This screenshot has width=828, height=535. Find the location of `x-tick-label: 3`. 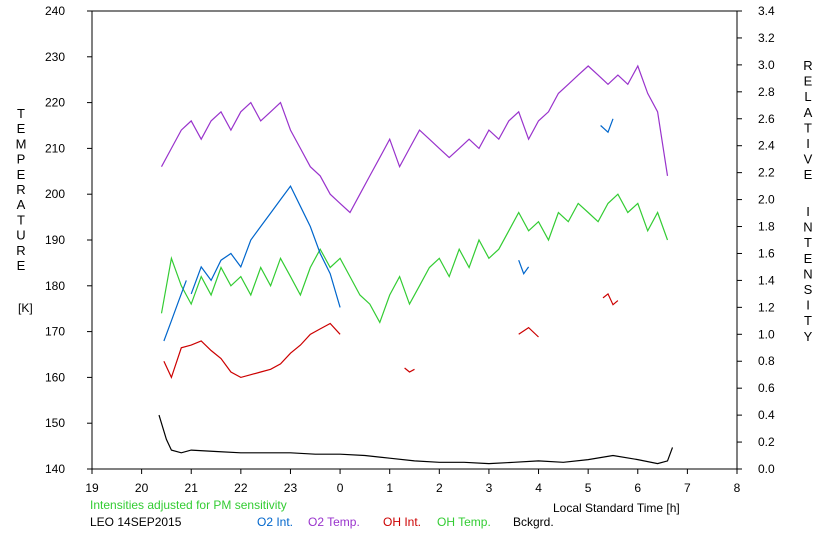

x-tick-label: 3 is located at coordinates (489, 488).